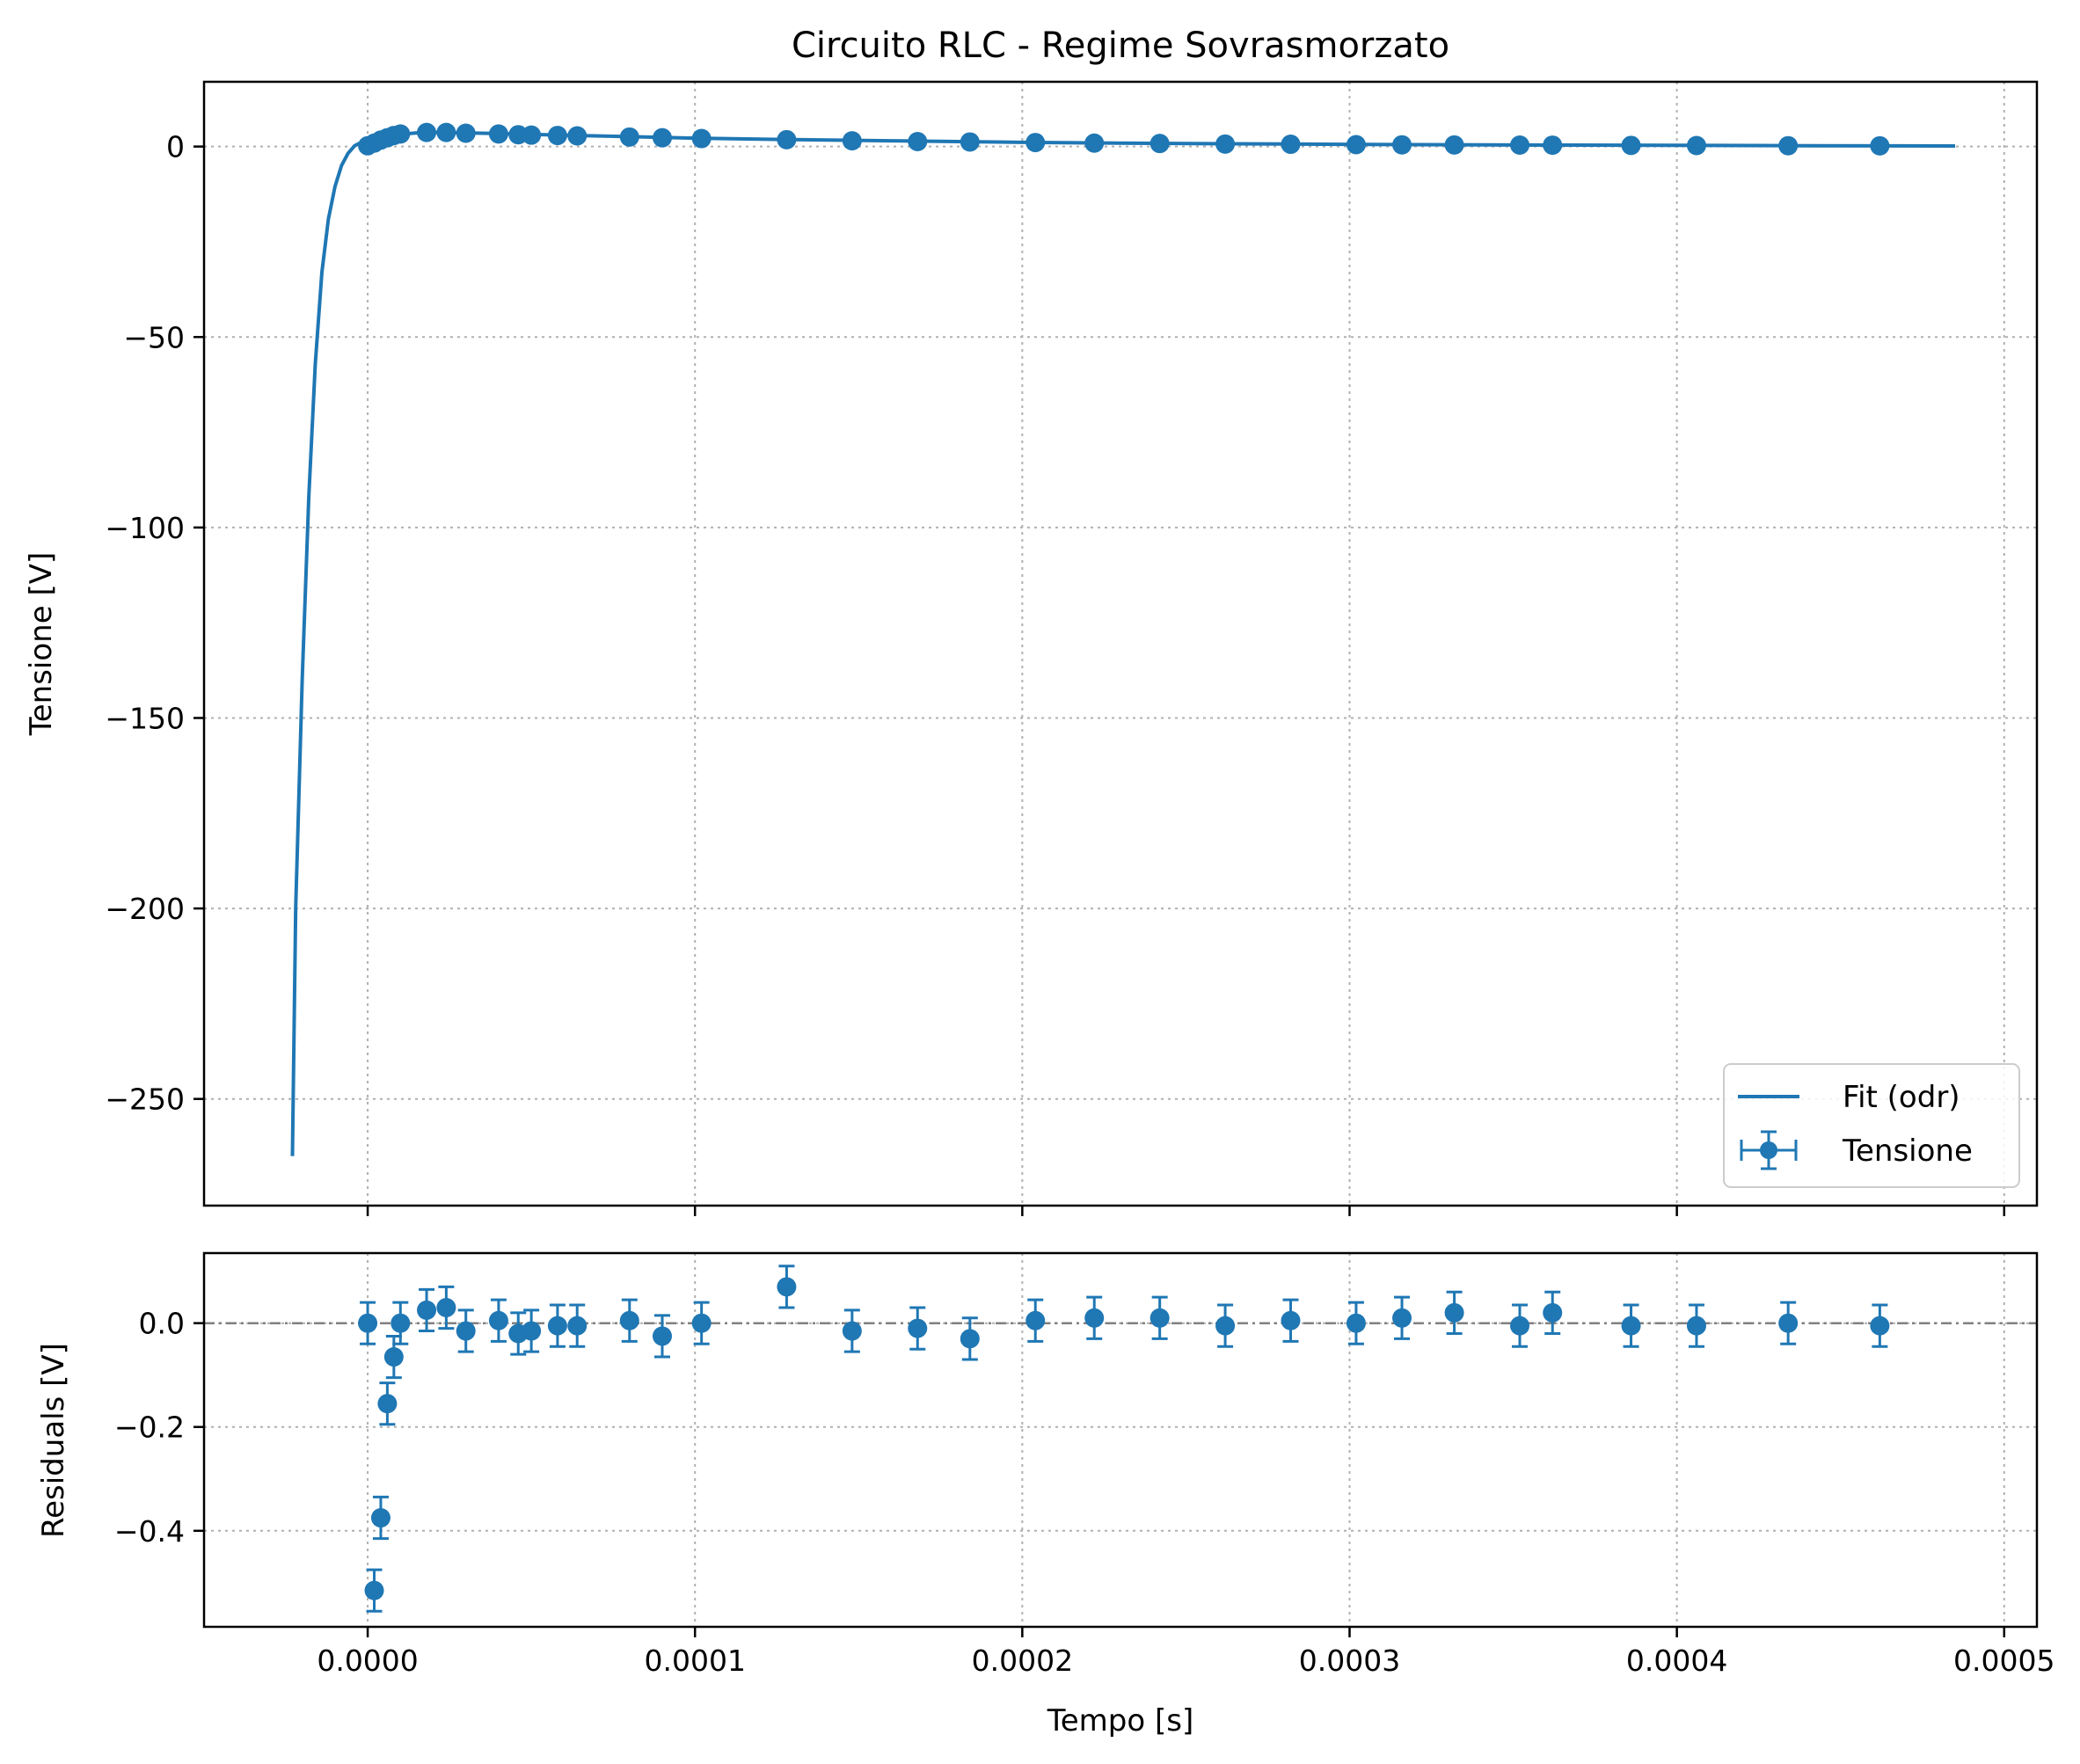 This screenshot has height=1764, width=2080. I want to click on residuals-y-tick-label: −0.2, so click(149, 1427).